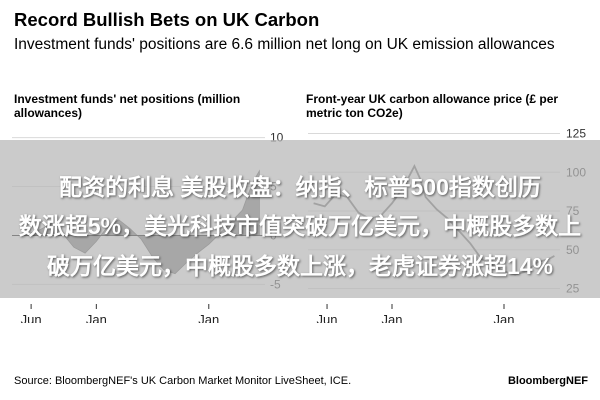 The height and width of the screenshot is (400, 600). Describe the element at coordinates (300, 187) in the screenshot. I see `overlay-text-line-1: 配资的利息 美股收盘：纳指、标普500指数创历` at that location.